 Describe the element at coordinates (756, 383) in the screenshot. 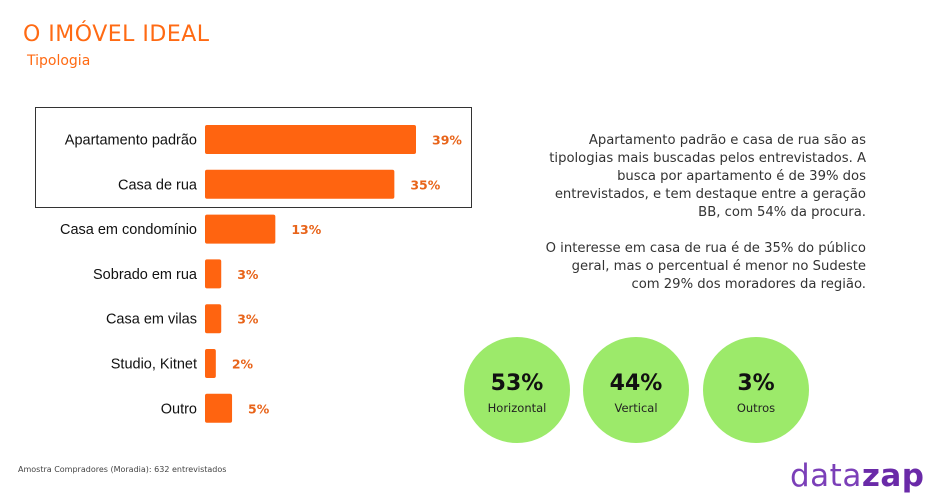

I see `summary-value: 3%` at that location.